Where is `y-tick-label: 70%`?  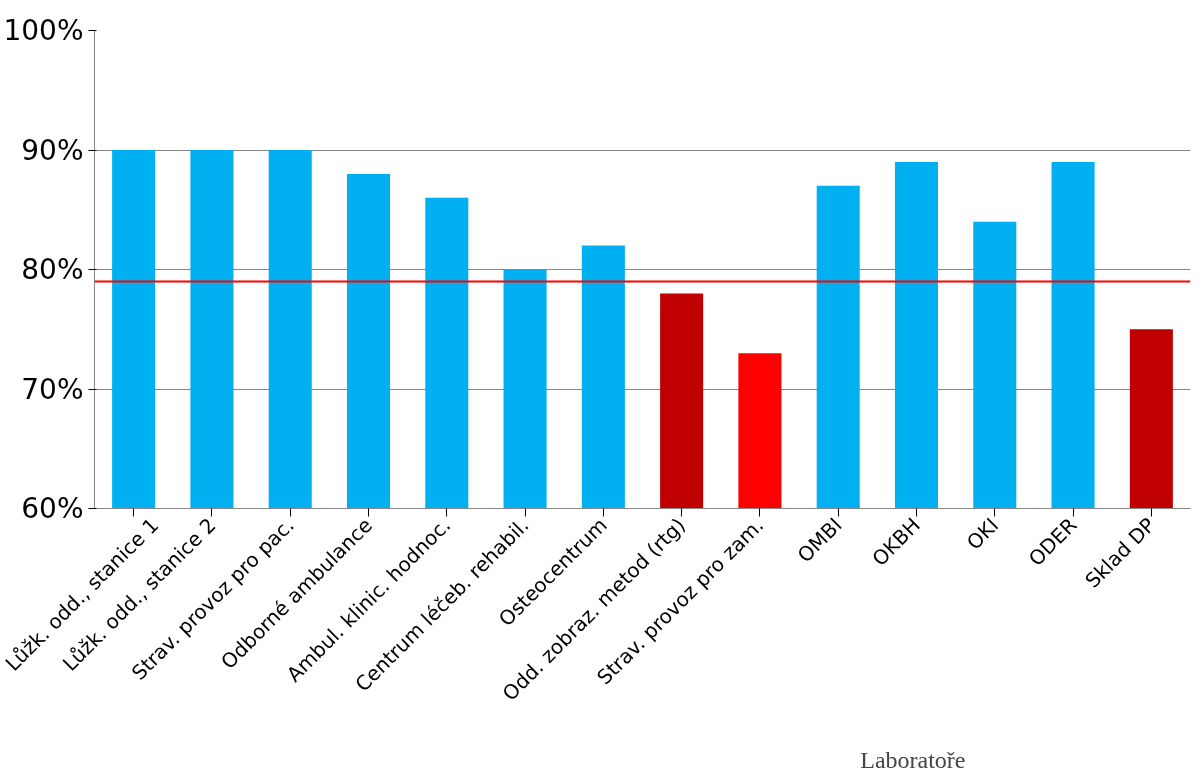 y-tick-label: 70% is located at coordinates (52, 389).